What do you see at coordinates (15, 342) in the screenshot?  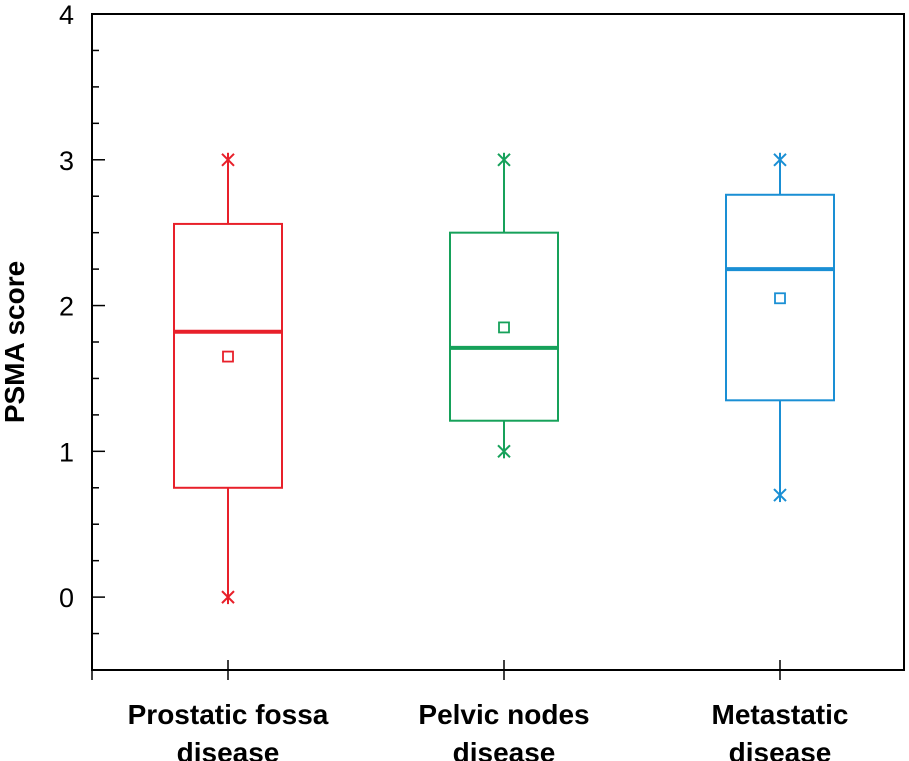 I see `y-axis-title: PSMA score` at bounding box center [15, 342].